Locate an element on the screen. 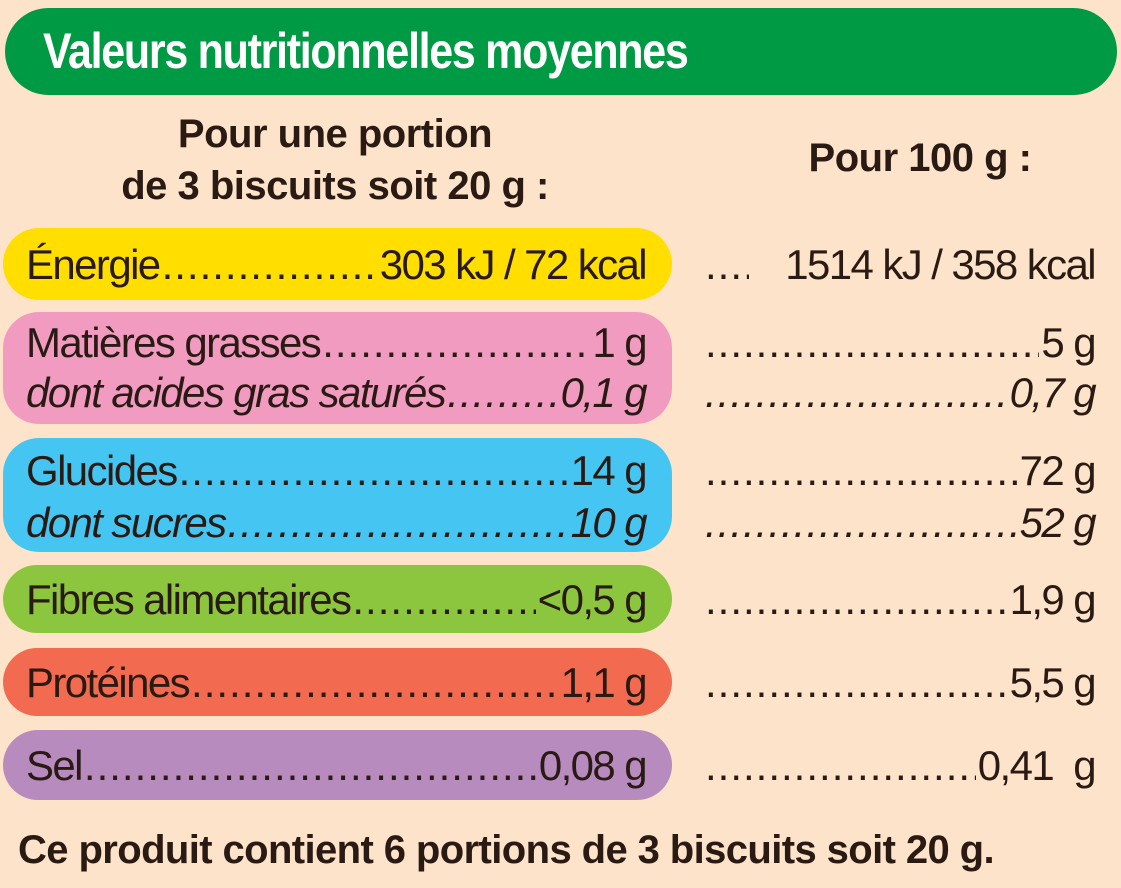 The width and height of the screenshot is (1121, 888). row-sel-100g: 0,41 g is located at coordinates (900, 766).